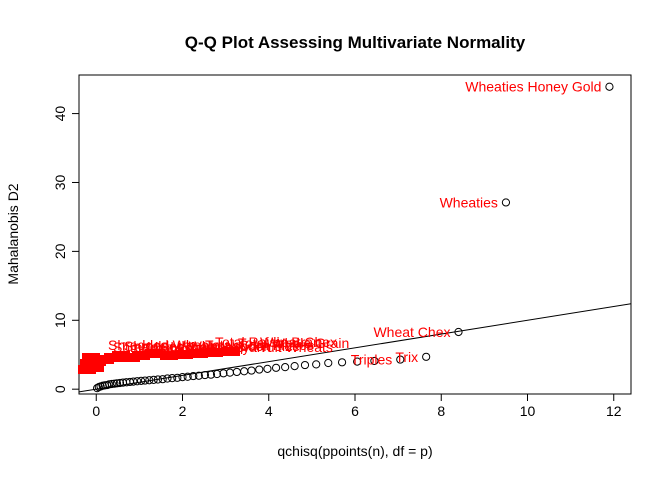 The width and height of the screenshot is (672, 480). I want to click on point-label: Triples, so click(372, 360).